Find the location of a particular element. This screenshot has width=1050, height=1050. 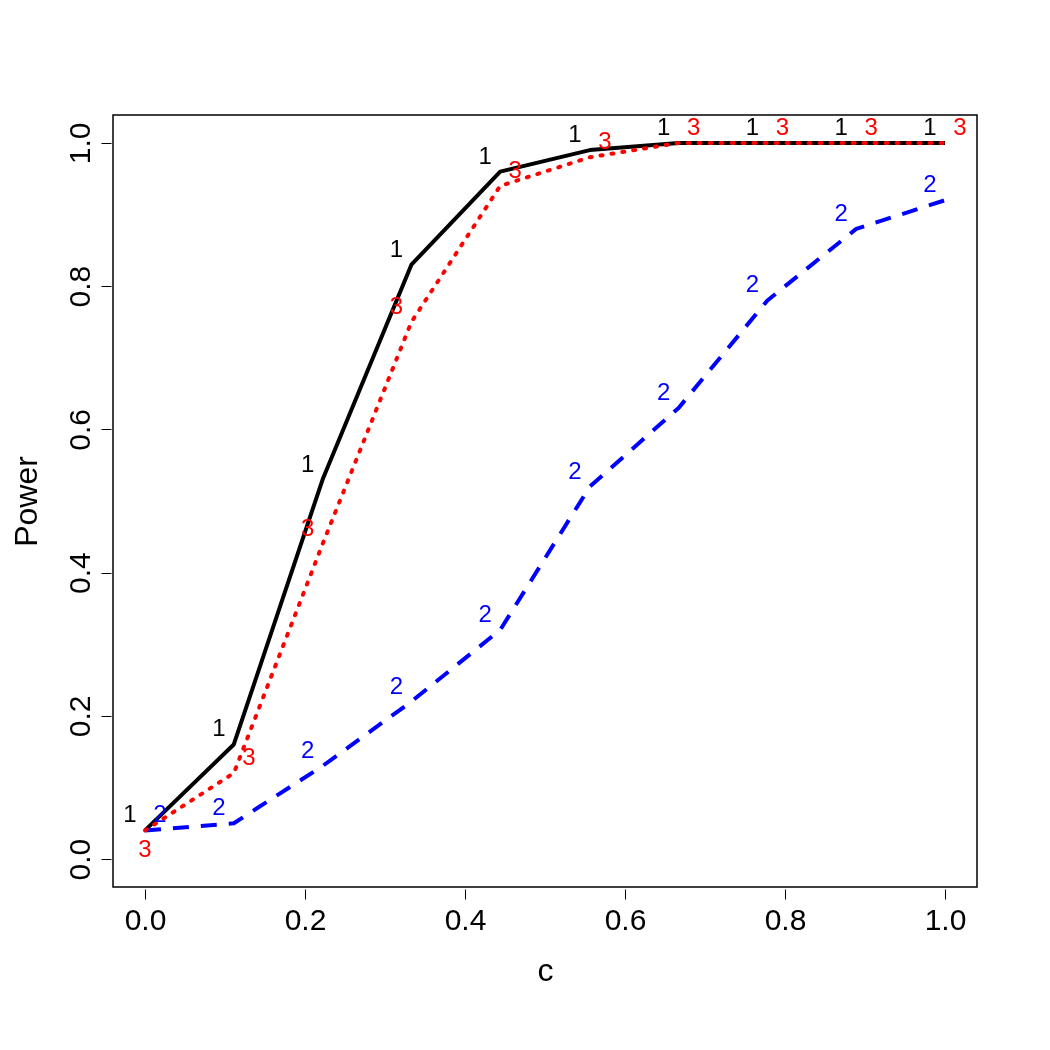

x-axis-title: c is located at coordinates (545, 969).